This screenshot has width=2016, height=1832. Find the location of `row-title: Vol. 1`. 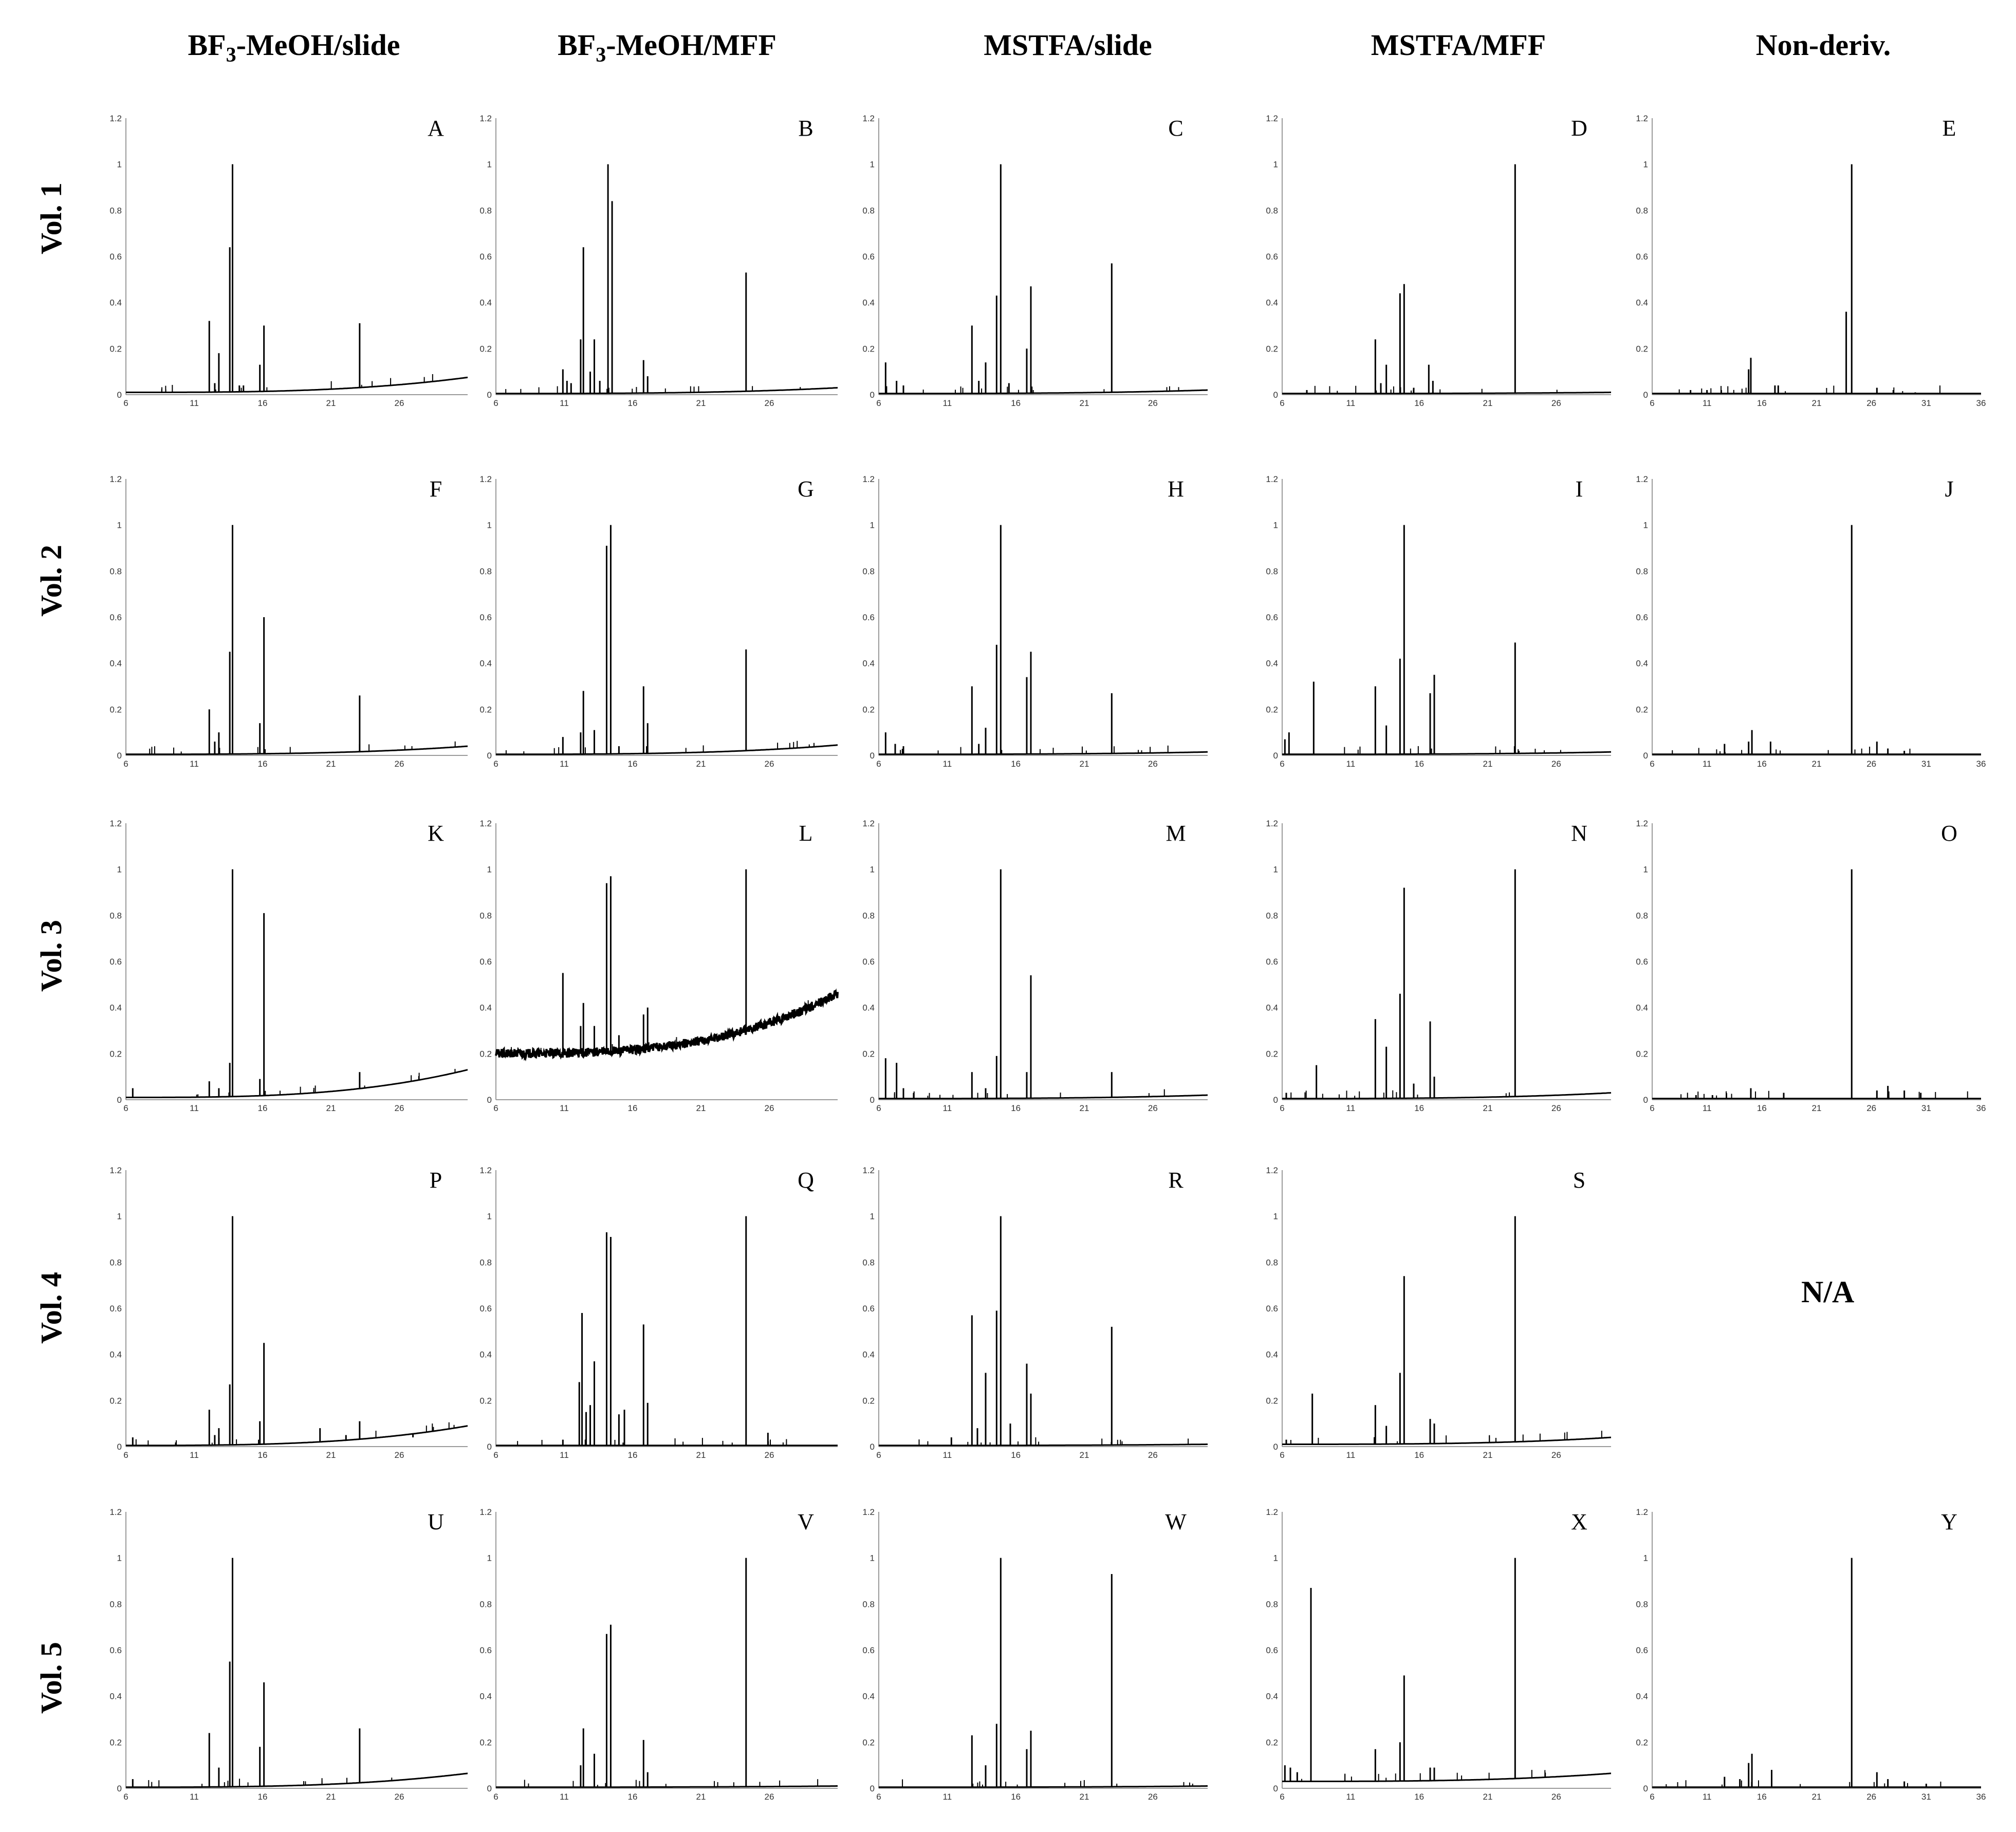

row-title: Vol. 1 is located at coordinates (51, 218).